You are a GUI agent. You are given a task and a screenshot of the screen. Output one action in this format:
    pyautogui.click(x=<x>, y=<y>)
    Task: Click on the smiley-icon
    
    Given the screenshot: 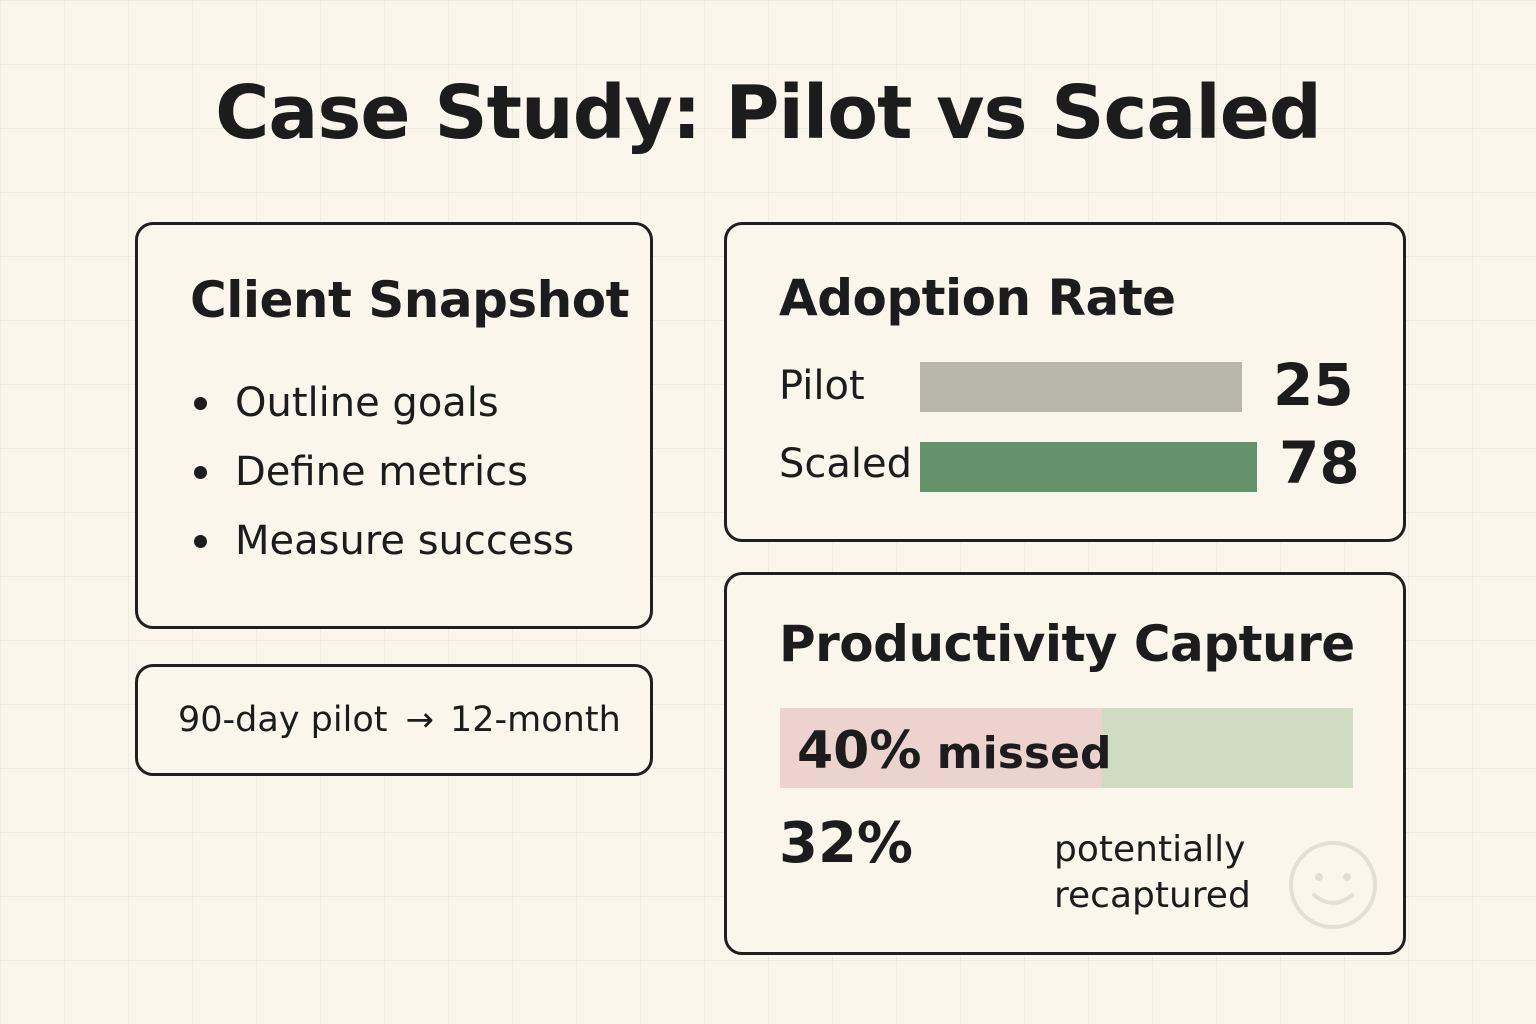 What is the action you would take?
    pyautogui.click(x=1333, y=885)
    